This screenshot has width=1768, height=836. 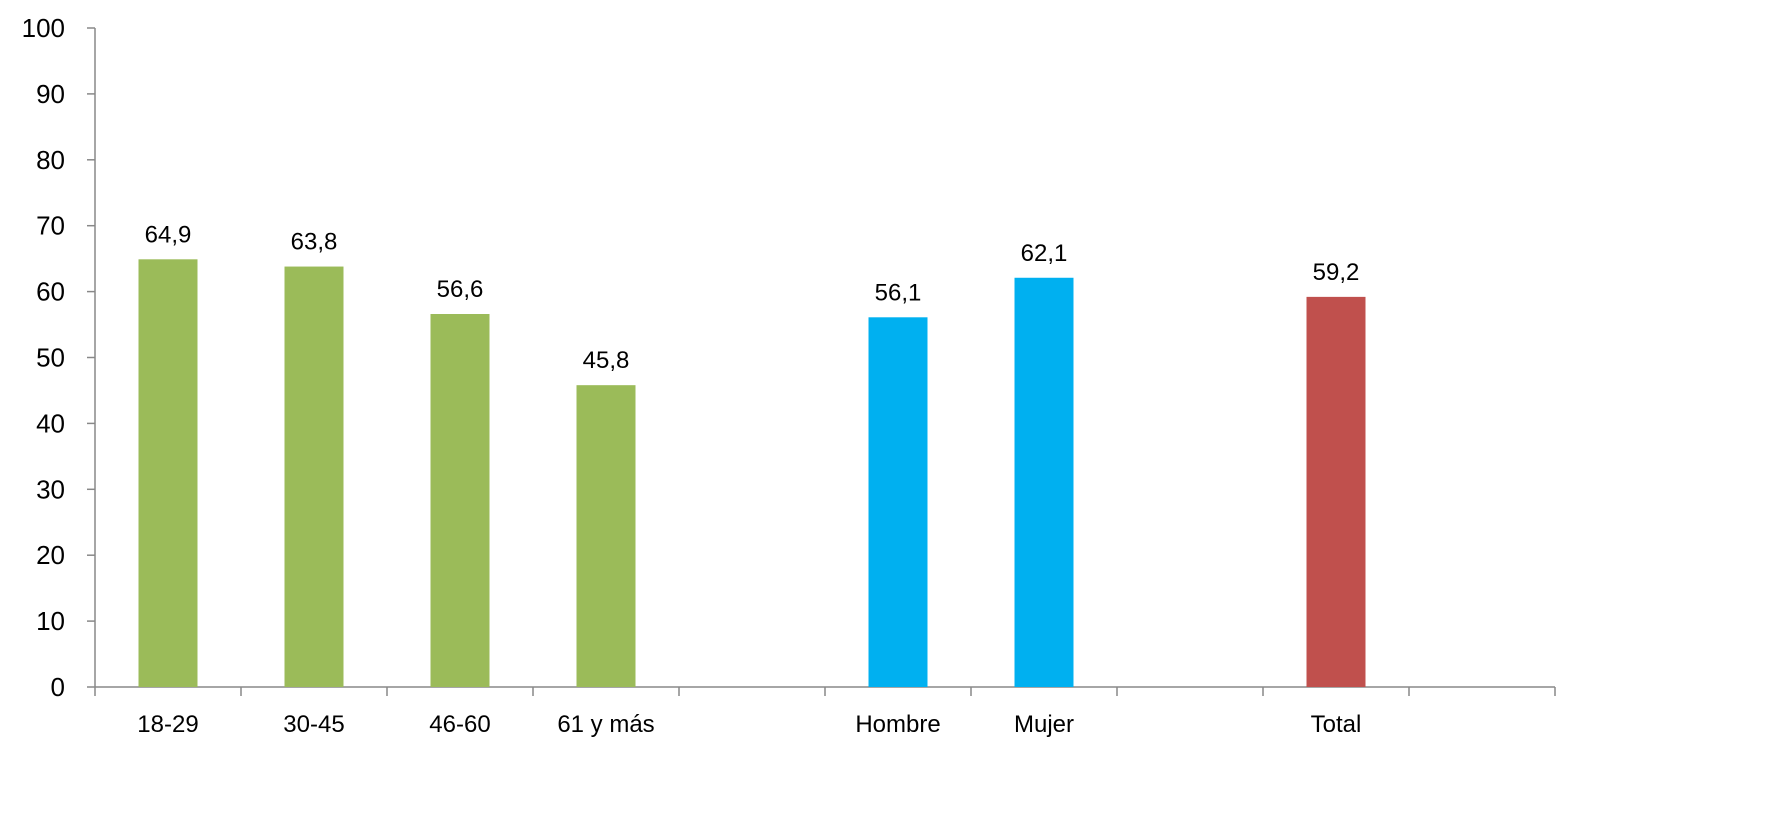 What do you see at coordinates (1336, 724) in the screenshot?
I see `category-label: Total` at bounding box center [1336, 724].